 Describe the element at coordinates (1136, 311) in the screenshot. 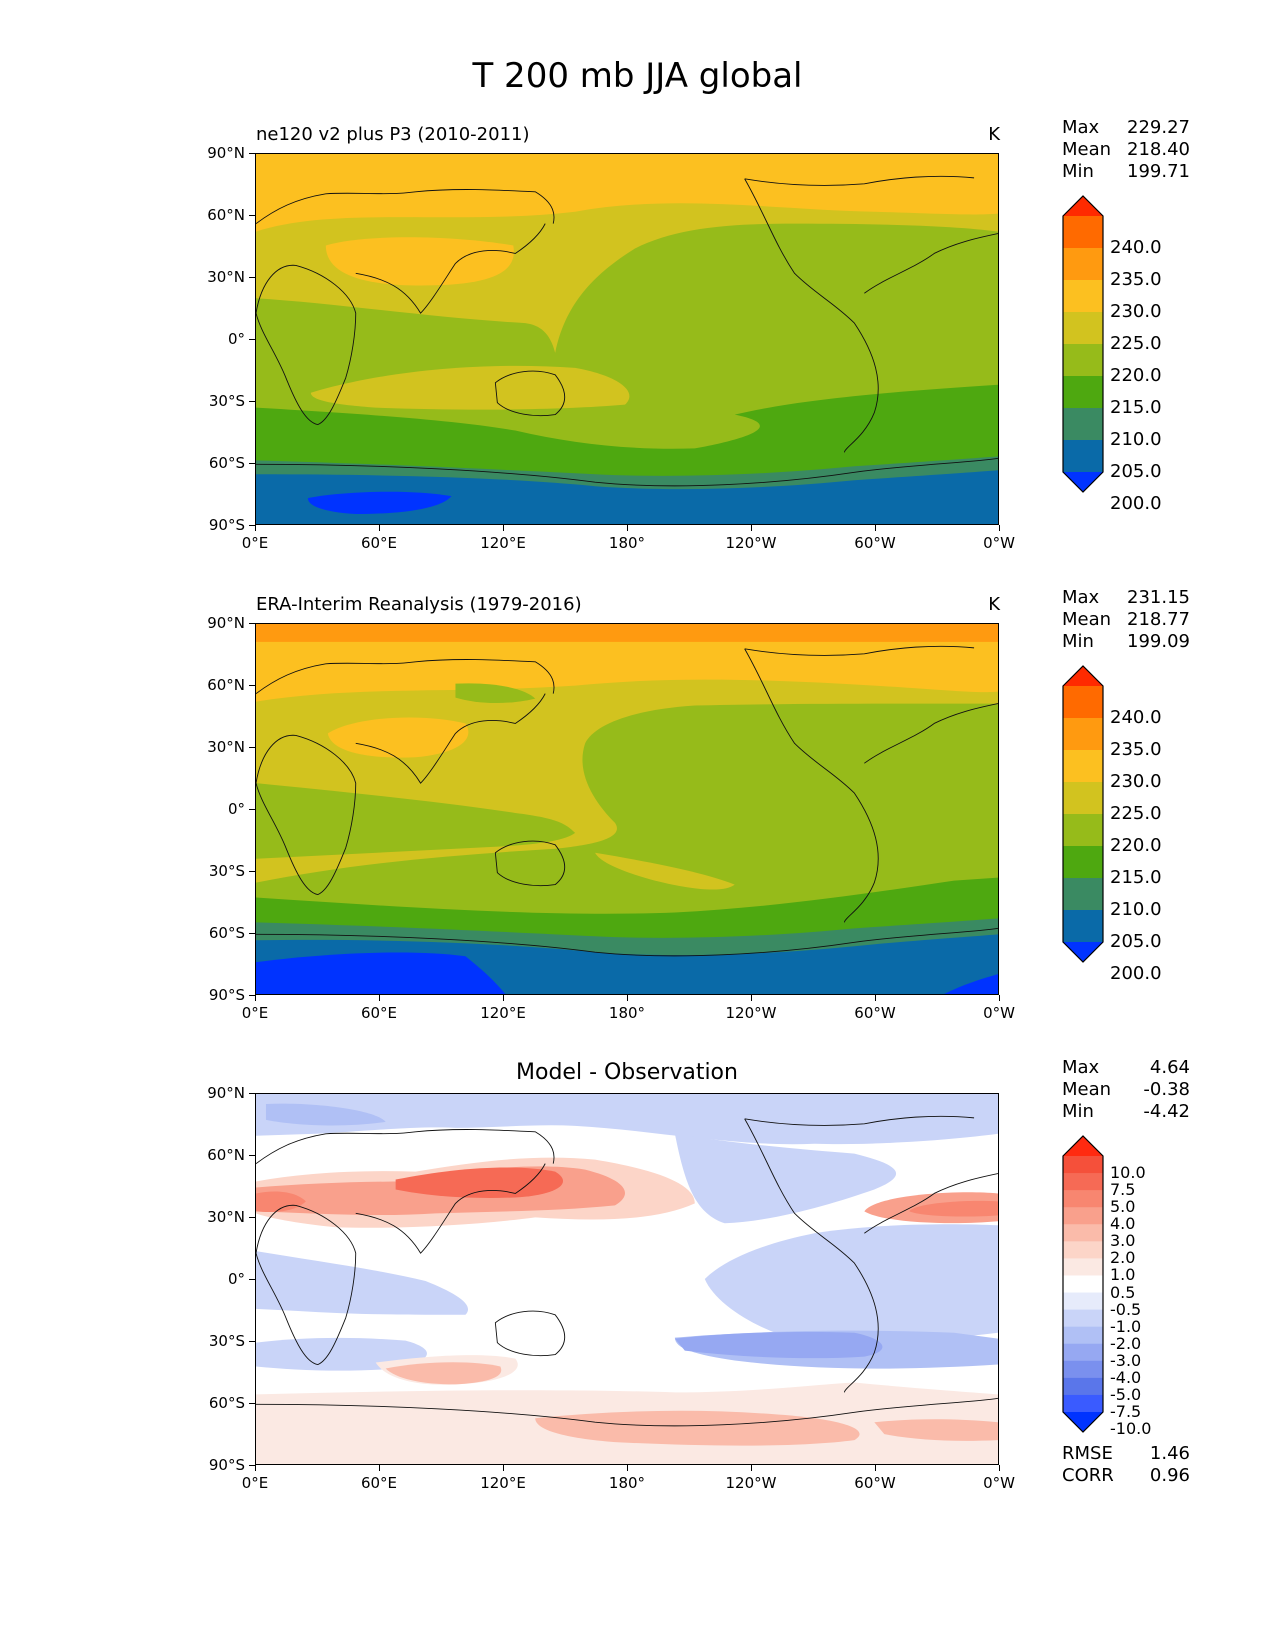

I see `colorbar-level-label: 230.0` at that location.